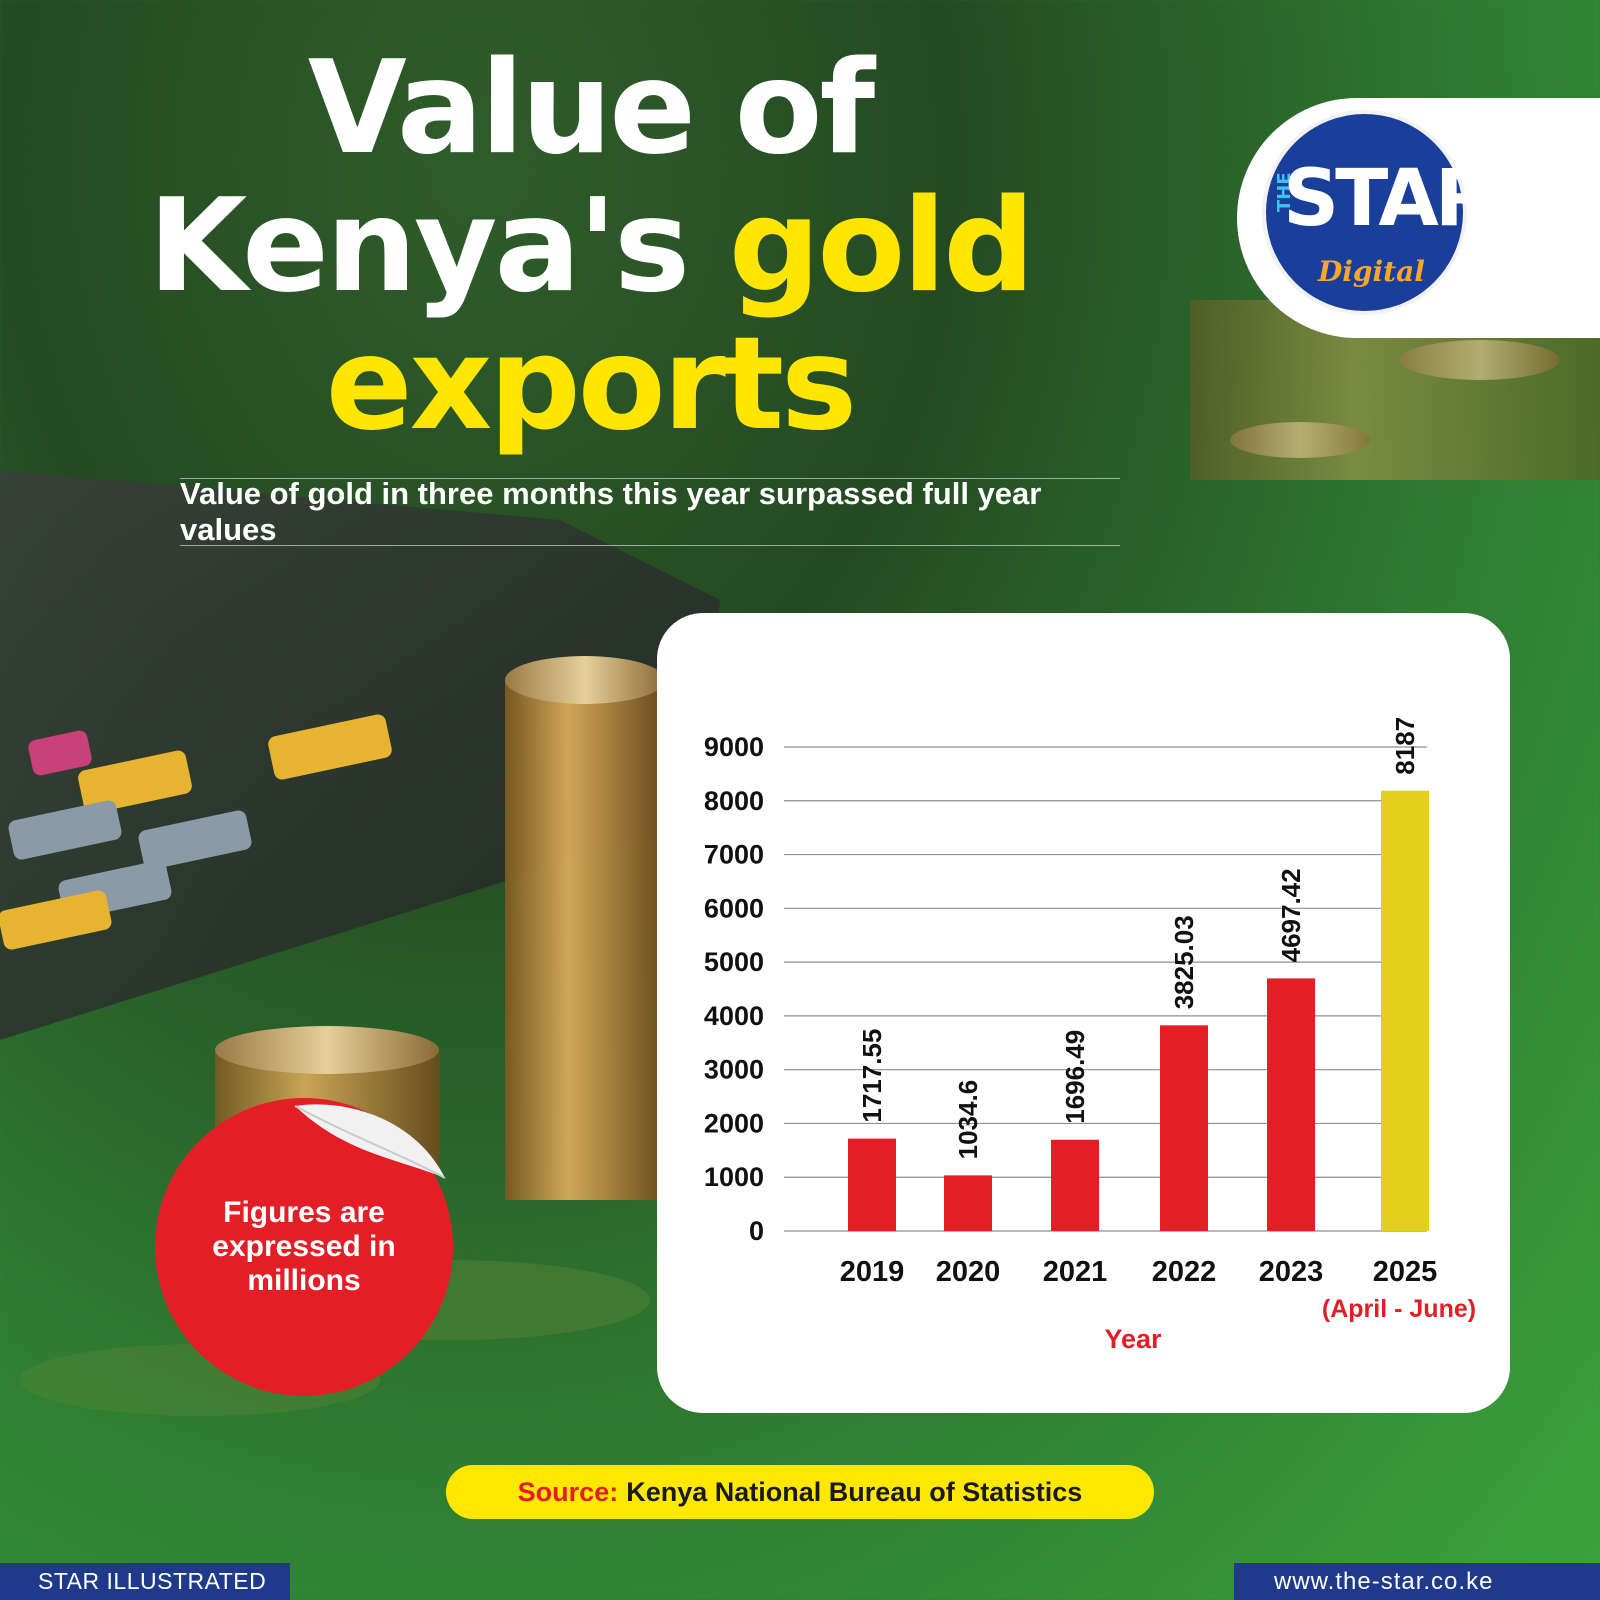 The height and width of the screenshot is (1600, 1600). Describe the element at coordinates (1417, 1581) in the screenshot. I see `footer-website-link: www.the-star.co.ke` at that location.